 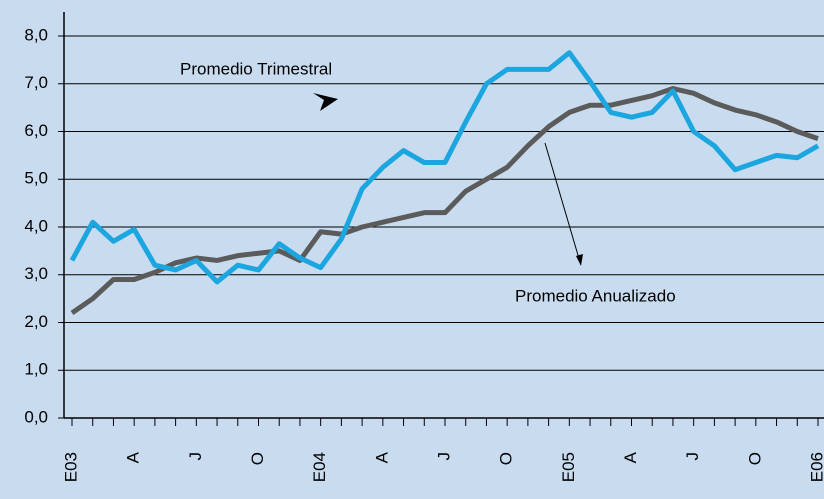 What do you see at coordinates (568, 467) in the screenshot?
I see `x-tick-label: E05` at bounding box center [568, 467].